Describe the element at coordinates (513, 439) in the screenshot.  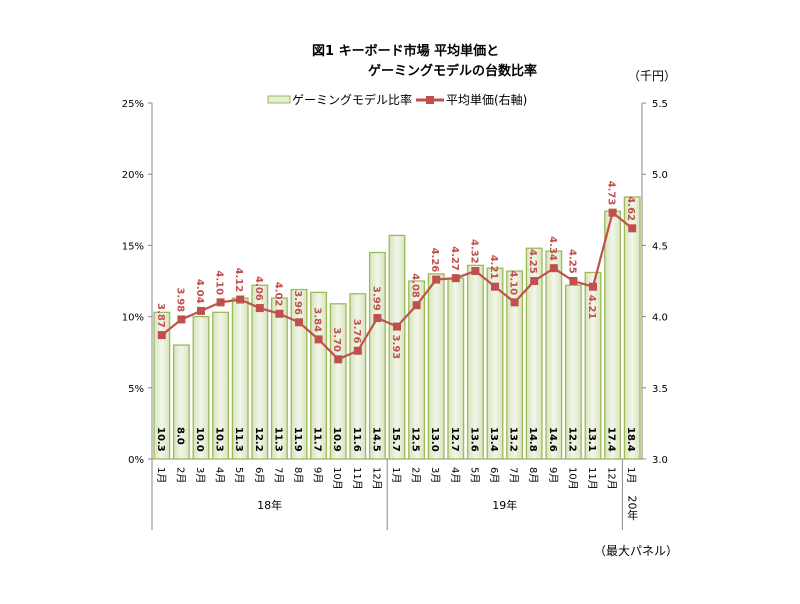
I see `bar-data-label: 13.2` at that location.